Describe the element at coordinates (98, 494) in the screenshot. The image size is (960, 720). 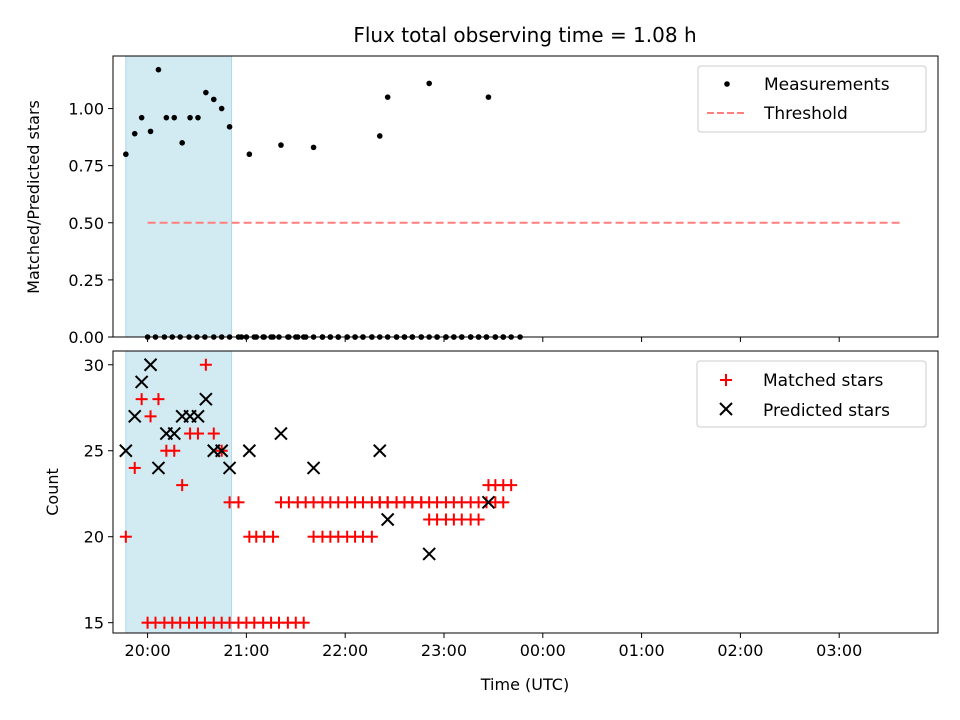
I see `bottom-y-axis: 15 20 25 30` at that location.